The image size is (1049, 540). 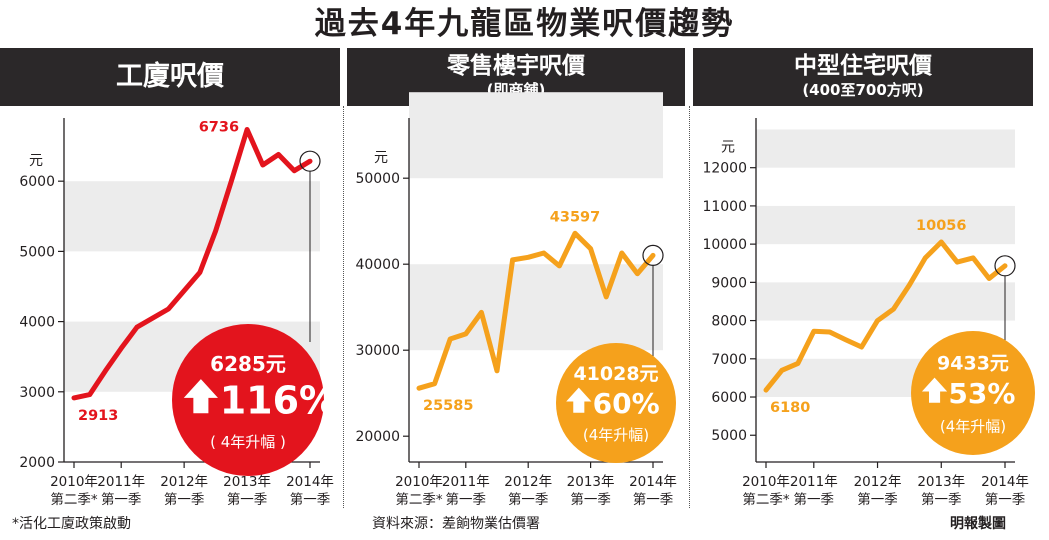 I want to click on callout-note: ( 4年升幅 ), so click(x=248, y=442).